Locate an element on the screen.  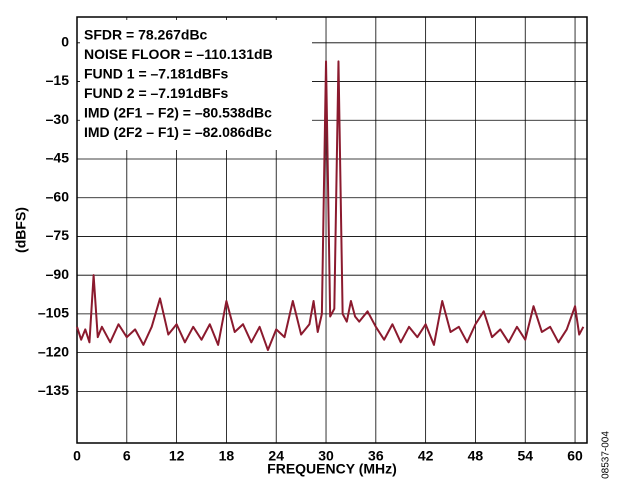
x-tick-label: 0 is located at coordinates (77, 456).